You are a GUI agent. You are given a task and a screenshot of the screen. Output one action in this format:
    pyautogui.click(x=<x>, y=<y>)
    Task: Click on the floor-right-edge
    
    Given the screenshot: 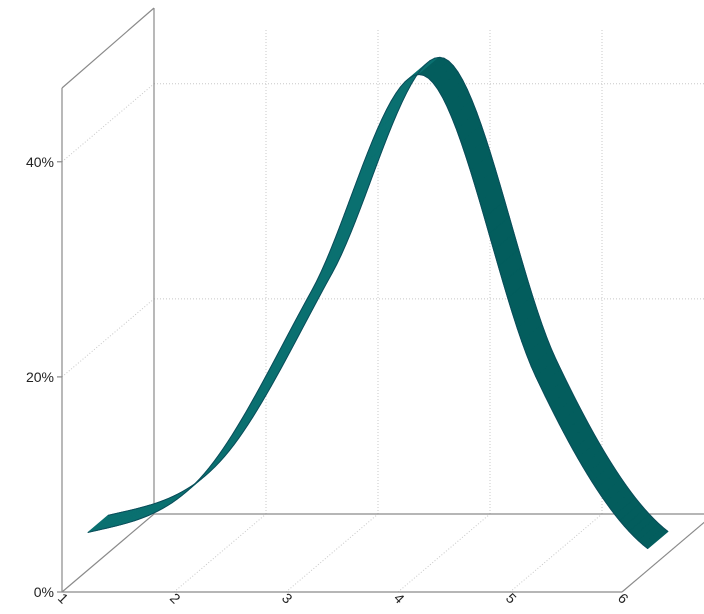 What is the action you would take?
    pyautogui.click(x=662, y=557)
    